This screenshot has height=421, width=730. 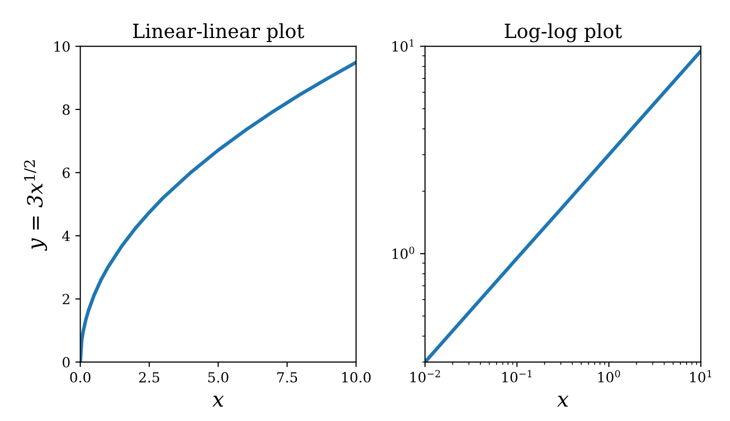 I want to click on x-tick-label: 0.0, so click(x=80, y=377).